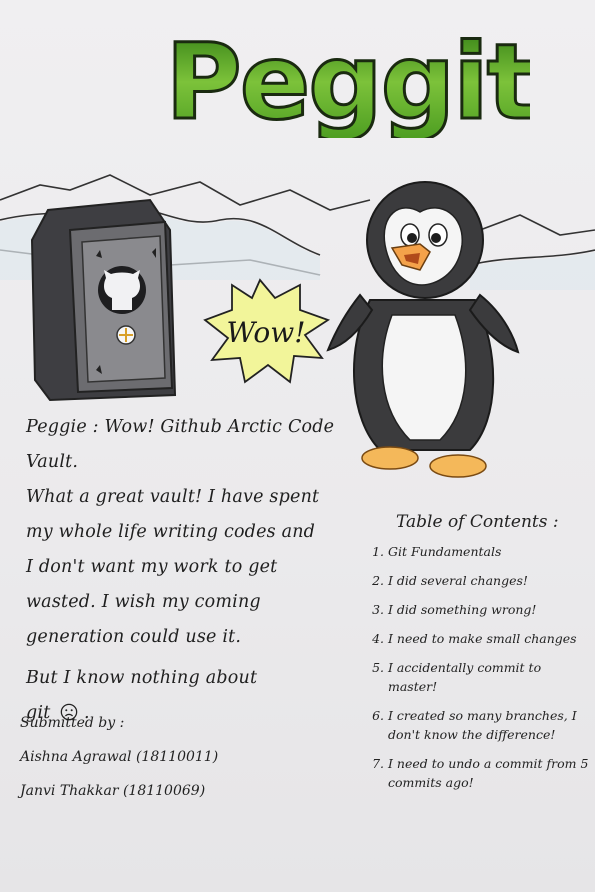 This screenshot has height=892, width=595. What do you see at coordinates (173, 497) in the screenshot?
I see `story-line-2: What a great vault! I have spent` at bounding box center [173, 497].